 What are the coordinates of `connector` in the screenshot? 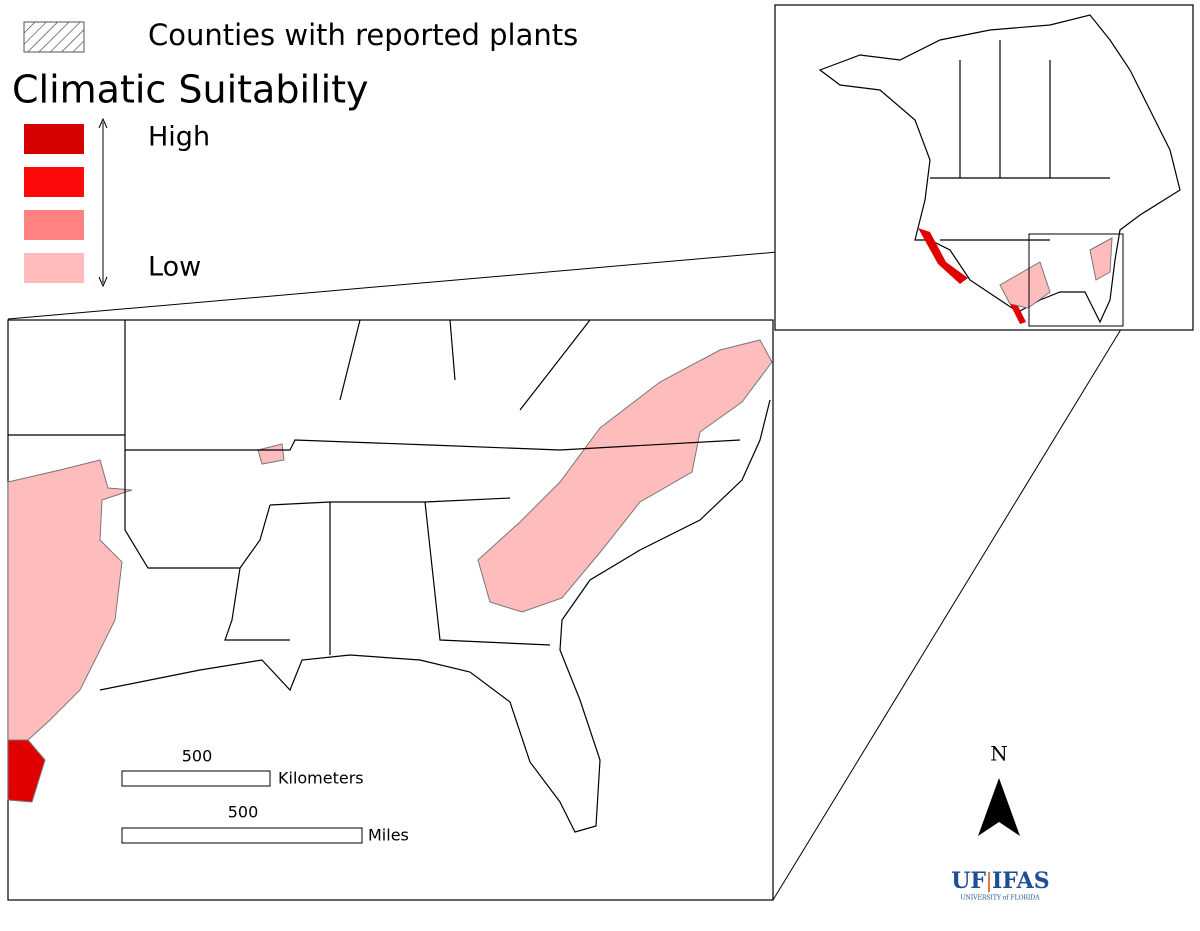 It's located at (461, 279).